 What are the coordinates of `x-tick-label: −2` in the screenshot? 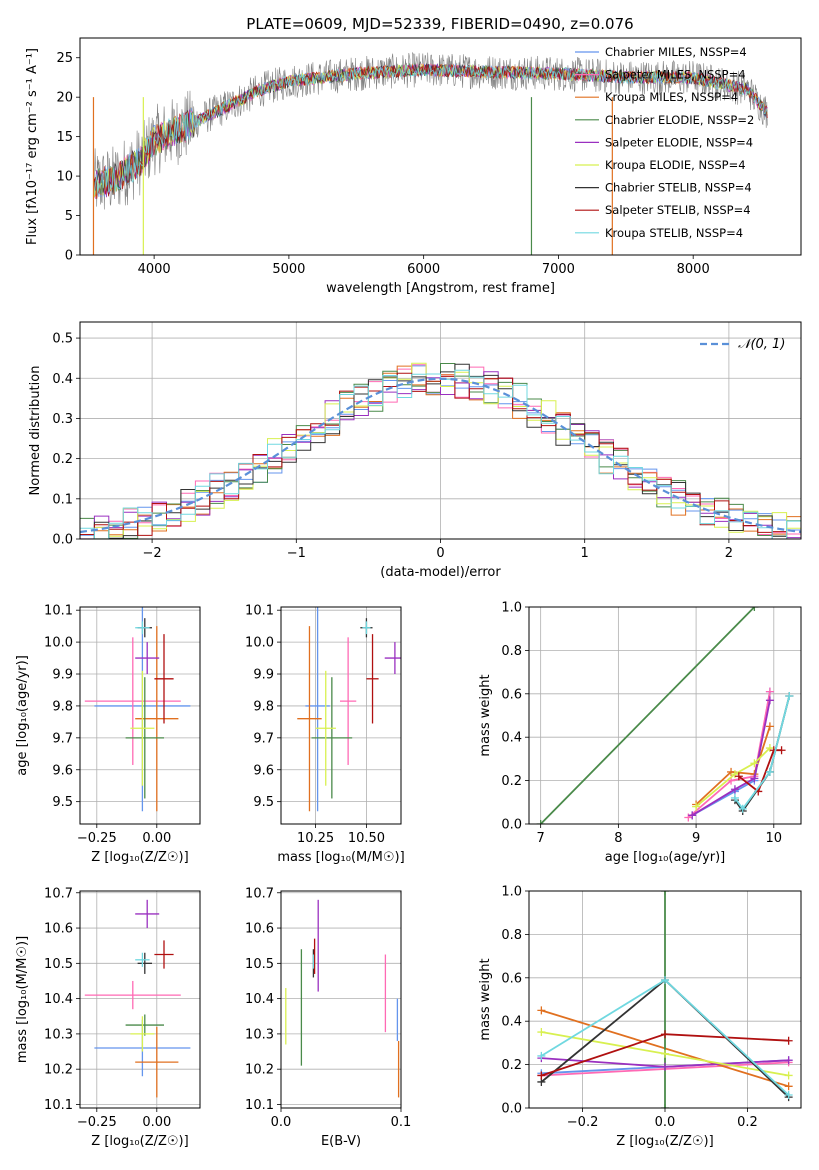 It's located at (152, 553).